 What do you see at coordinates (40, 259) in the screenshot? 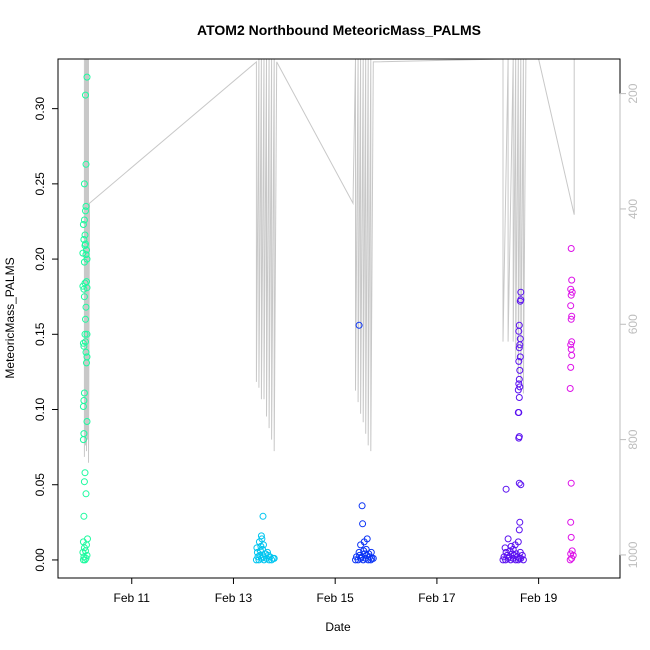
I see `y-tick-label: 0.20` at bounding box center [40, 259].